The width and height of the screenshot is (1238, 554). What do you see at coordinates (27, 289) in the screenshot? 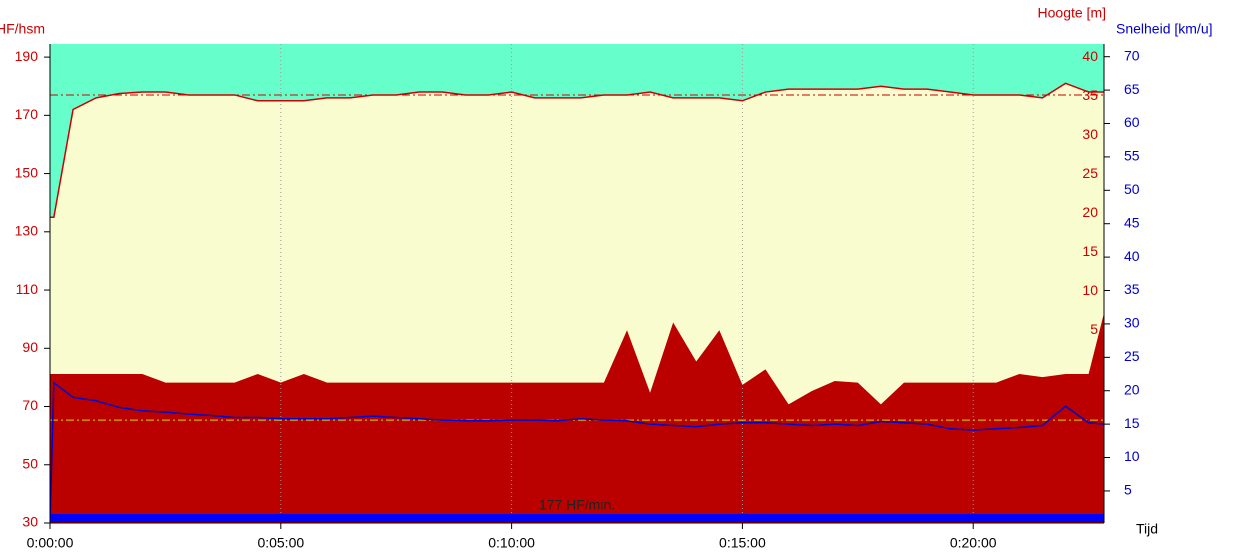
I see `y-tick-label: 110` at bounding box center [27, 289].